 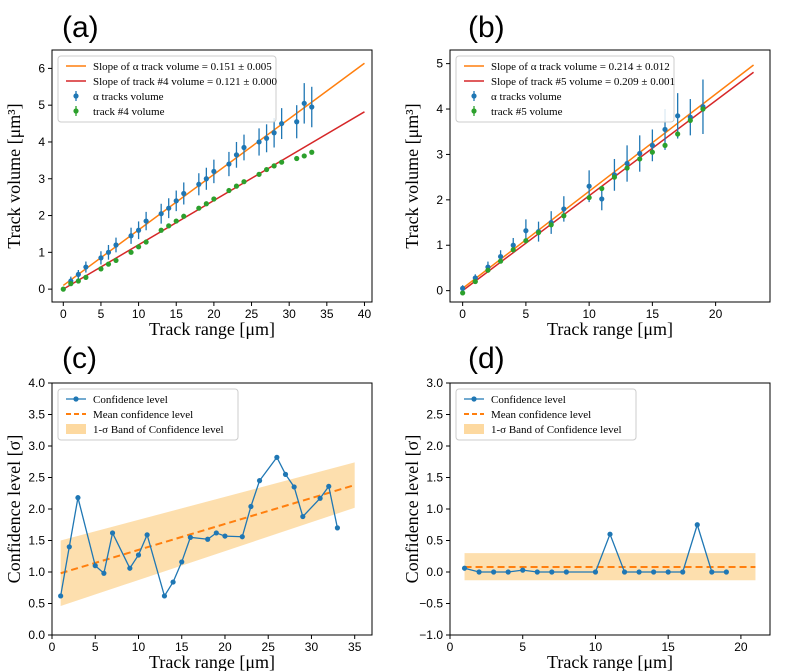 I want to click on panel-label: (b), so click(x=486, y=27).